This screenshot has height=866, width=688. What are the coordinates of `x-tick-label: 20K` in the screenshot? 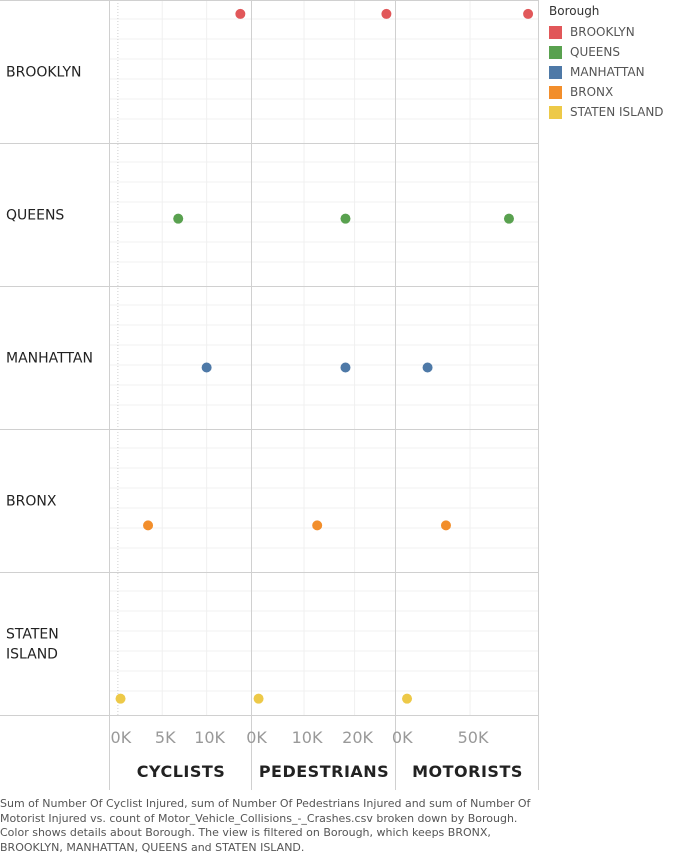 It's located at (357, 737).